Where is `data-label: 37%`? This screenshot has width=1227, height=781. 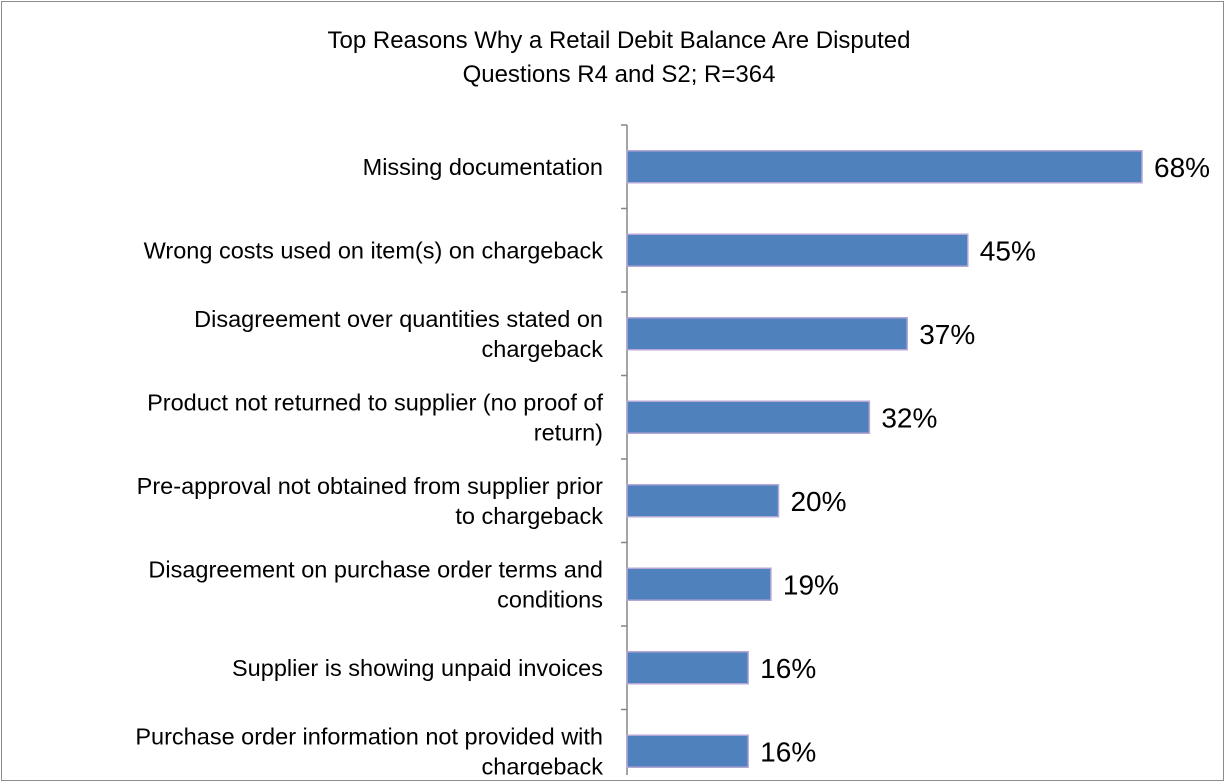 data-label: 37% is located at coordinates (947, 334).